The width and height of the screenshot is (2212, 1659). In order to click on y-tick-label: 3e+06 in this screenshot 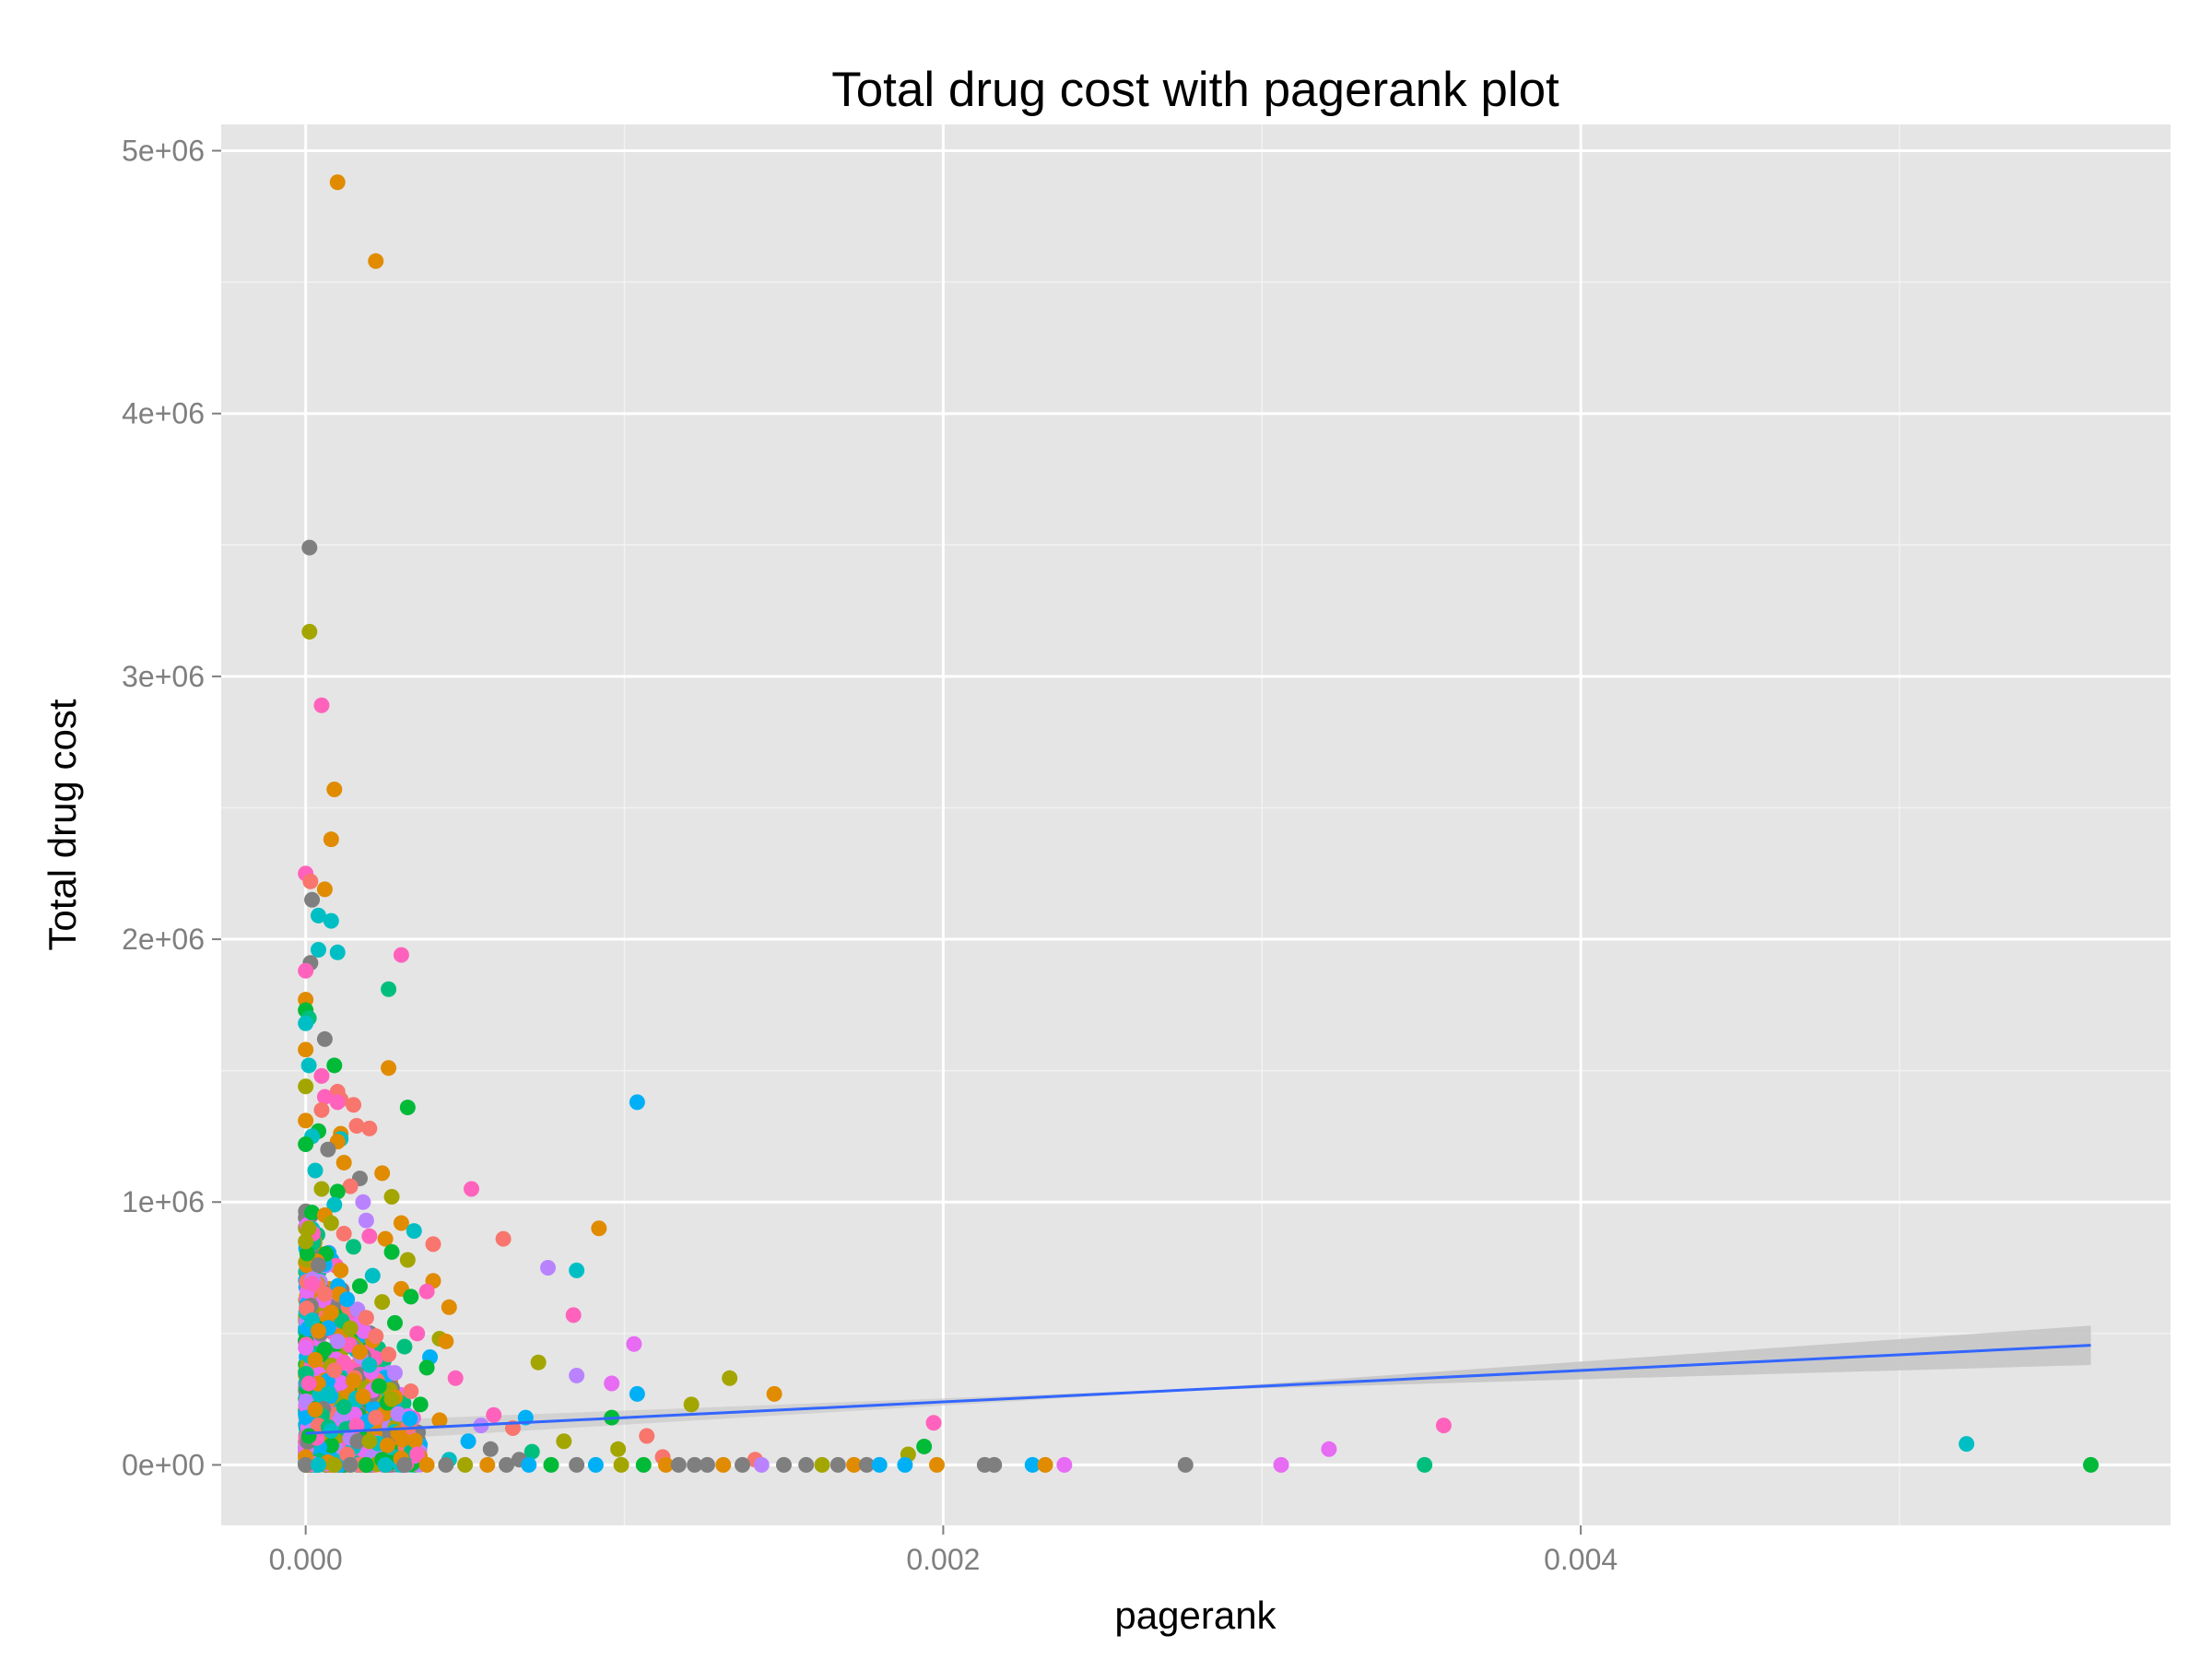, I will do `click(163, 676)`.